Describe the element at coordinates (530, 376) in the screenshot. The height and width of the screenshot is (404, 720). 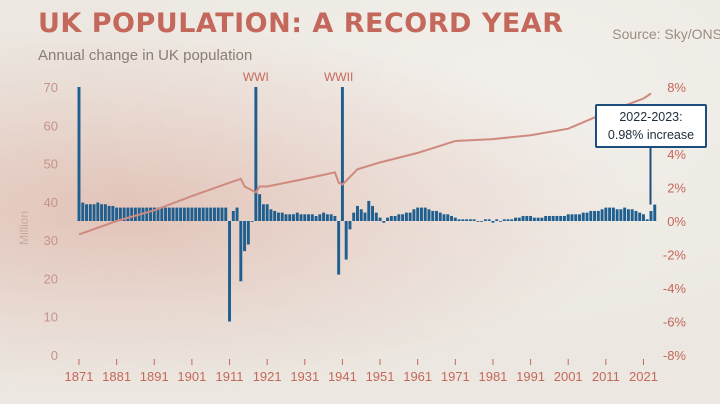
I see `x-axis-tick-label: 1991` at that location.